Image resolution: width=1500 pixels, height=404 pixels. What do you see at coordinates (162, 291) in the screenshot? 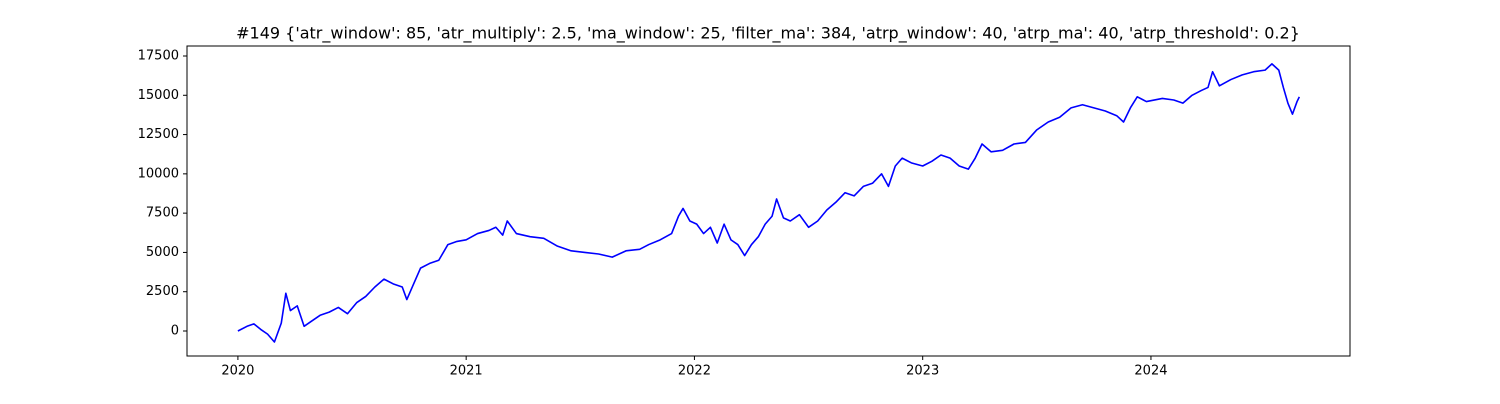
I see `y-tick-label: 2500` at bounding box center [162, 291].